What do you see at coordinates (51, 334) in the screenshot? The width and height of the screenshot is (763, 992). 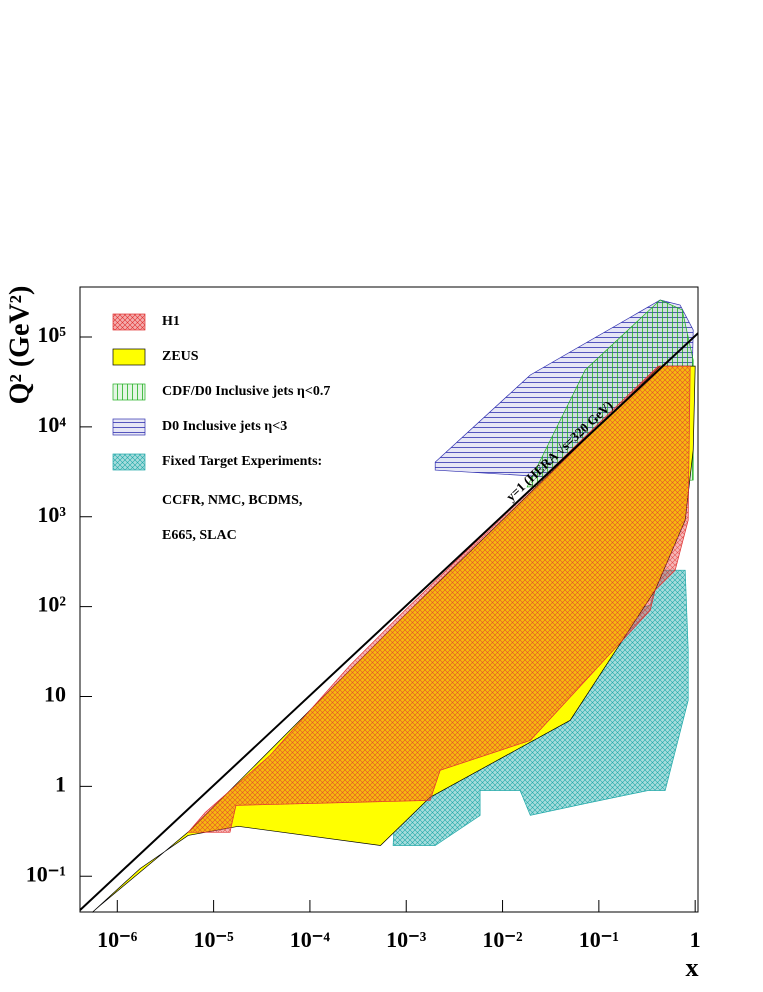 I see `y-tick-label: 10⁵` at bounding box center [51, 334].